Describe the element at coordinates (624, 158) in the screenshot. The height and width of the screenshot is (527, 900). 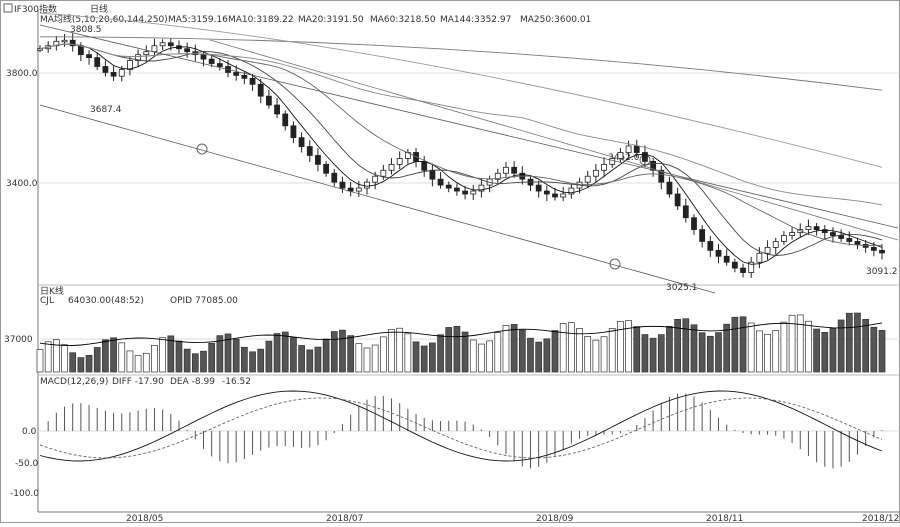
I see `annotation-high-2: 3452.0` at that location.